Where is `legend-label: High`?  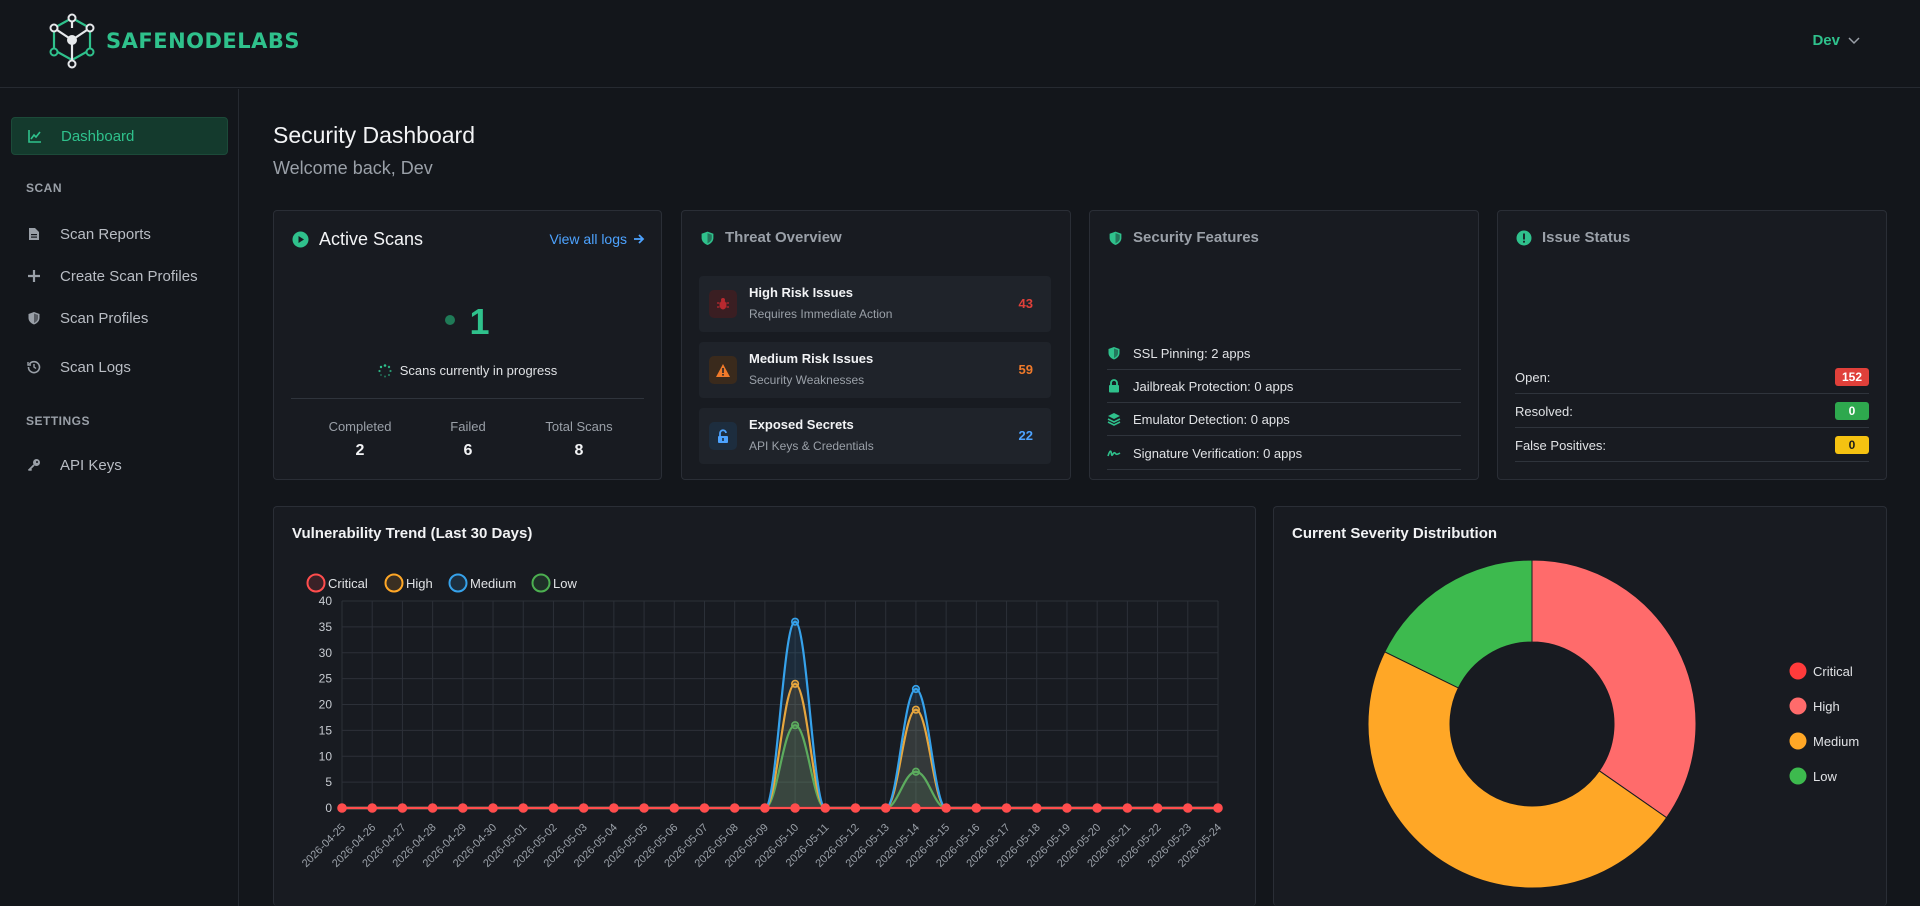 legend-label: High is located at coordinates (419, 583).